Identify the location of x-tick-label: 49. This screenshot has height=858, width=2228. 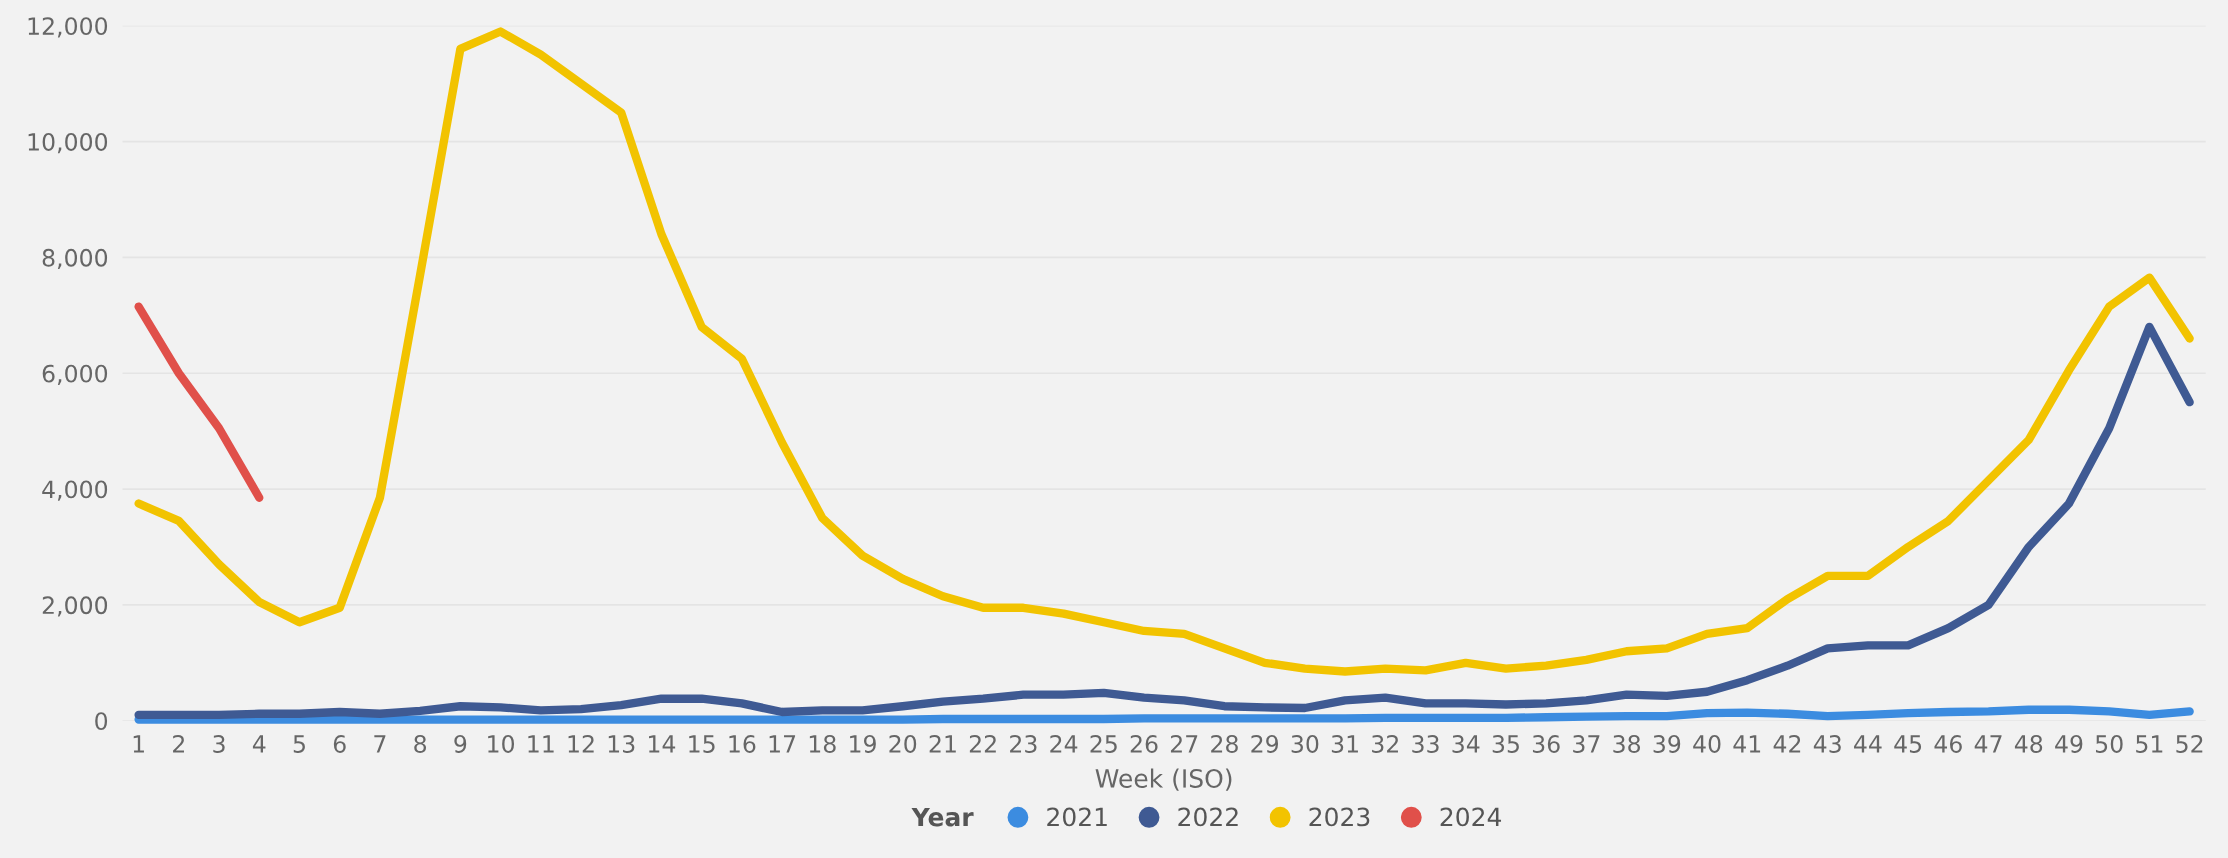
(2069, 744).